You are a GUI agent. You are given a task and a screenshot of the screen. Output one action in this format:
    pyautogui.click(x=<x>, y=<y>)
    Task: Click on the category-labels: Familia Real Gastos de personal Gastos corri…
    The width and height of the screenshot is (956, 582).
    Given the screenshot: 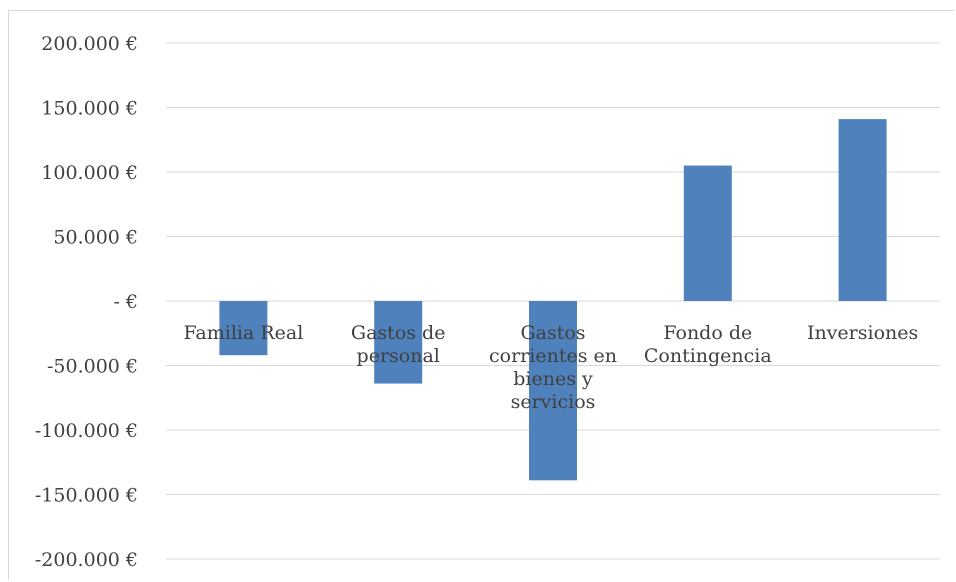 What is the action you would take?
    pyautogui.click(x=551, y=367)
    